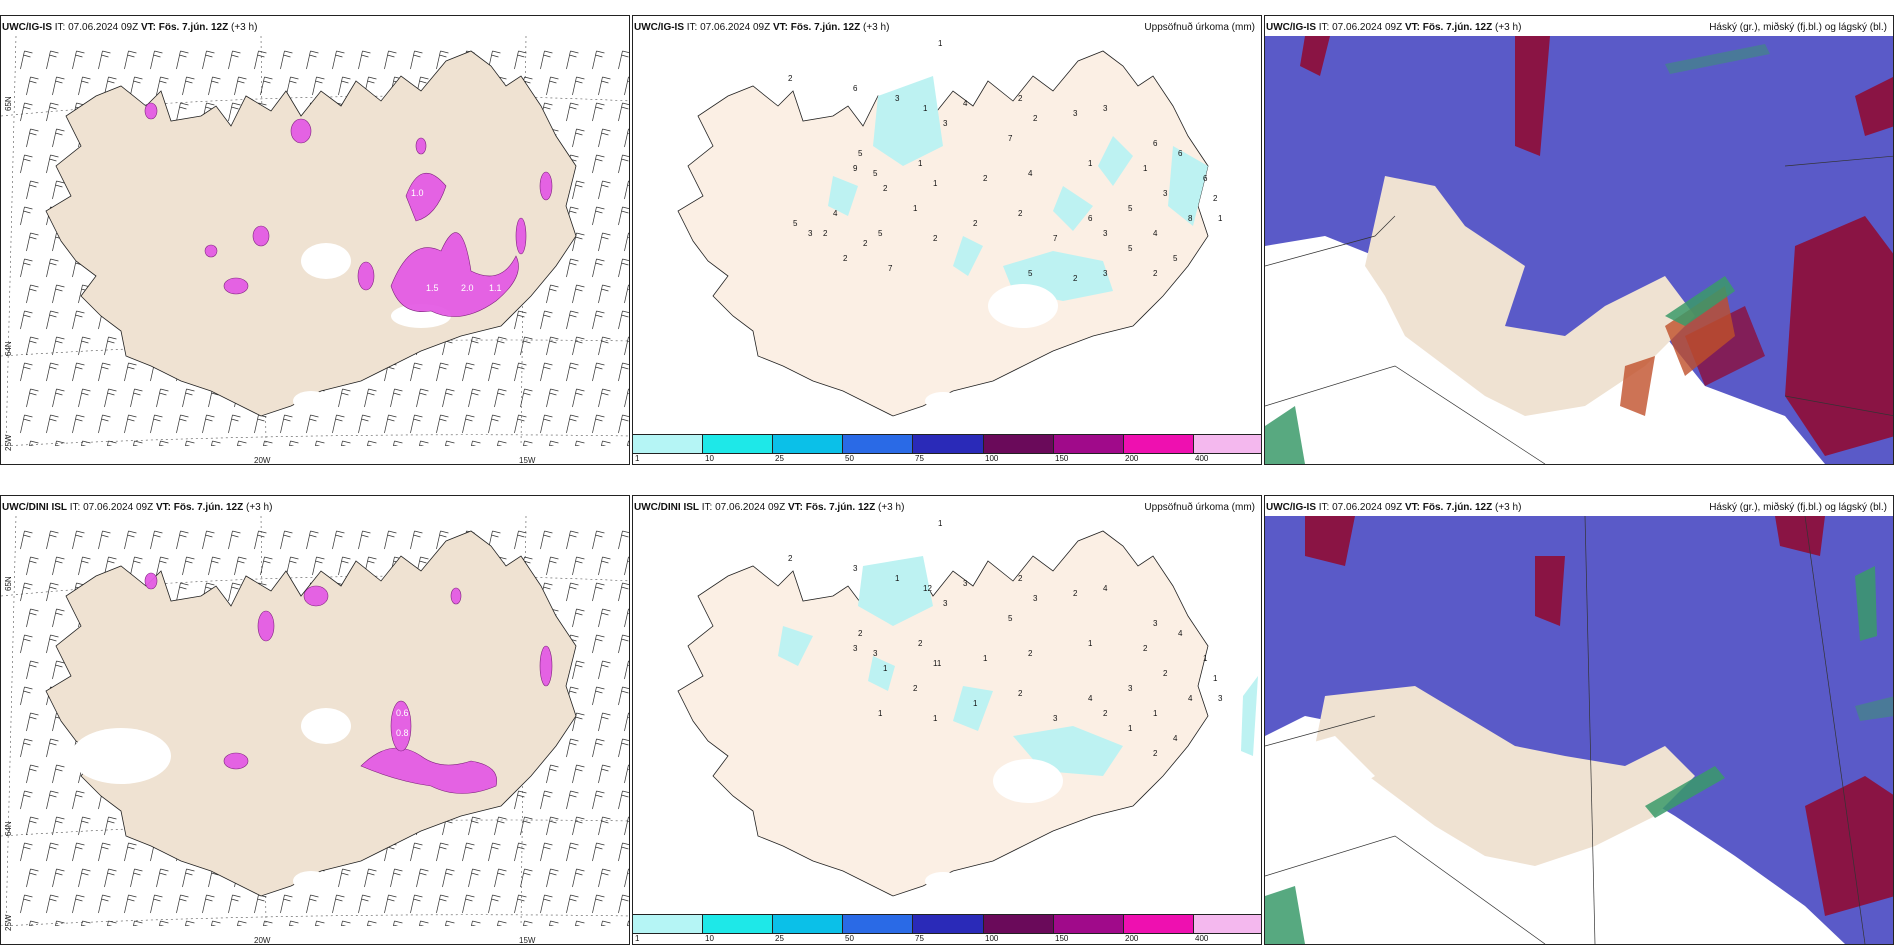 The height and width of the screenshot is (950, 1900). Describe the element at coordinates (315, 241) in the screenshot. I see `wind-map: 1.5 2.0 1.1 1.0` at that location.